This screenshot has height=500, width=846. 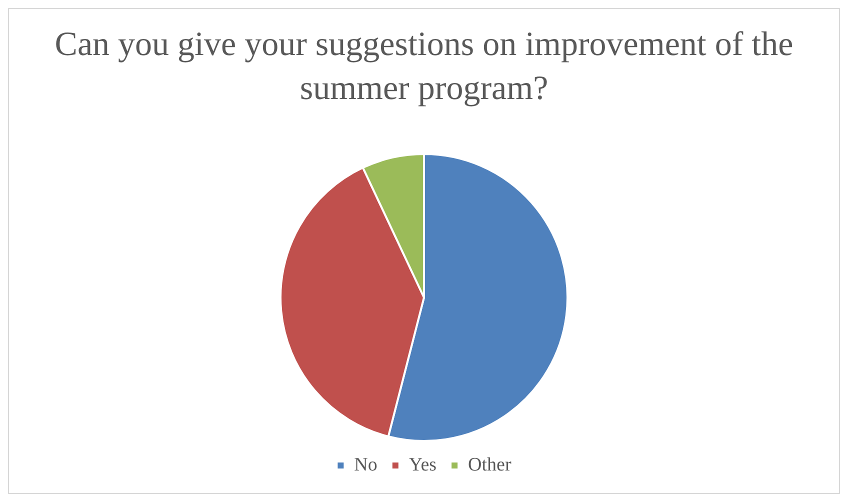 What do you see at coordinates (490, 465) in the screenshot?
I see `legend-label: Other` at bounding box center [490, 465].